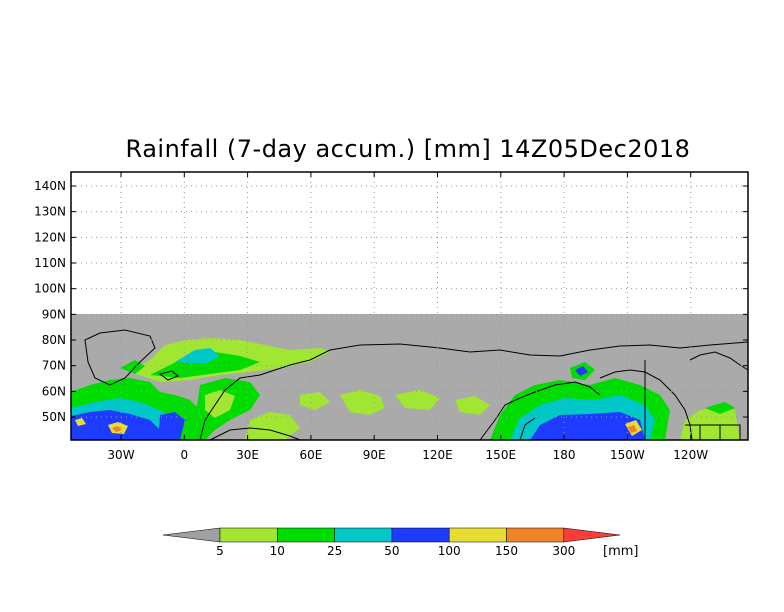 The width and height of the screenshot is (784, 612). Describe the element at coordinates (120, 357) in the screenshot. I see `greenland-coast` at that location.